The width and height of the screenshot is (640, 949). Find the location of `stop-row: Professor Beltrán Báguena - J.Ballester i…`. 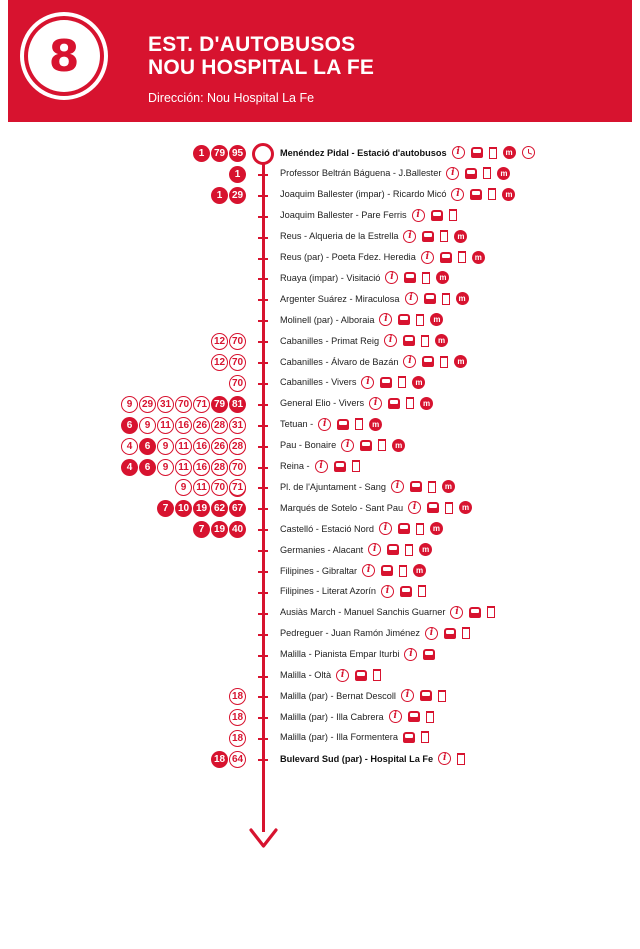

stop-row: Professor Beltrán Báguena - J.Ballester i… is located at coordinates (320, 174).